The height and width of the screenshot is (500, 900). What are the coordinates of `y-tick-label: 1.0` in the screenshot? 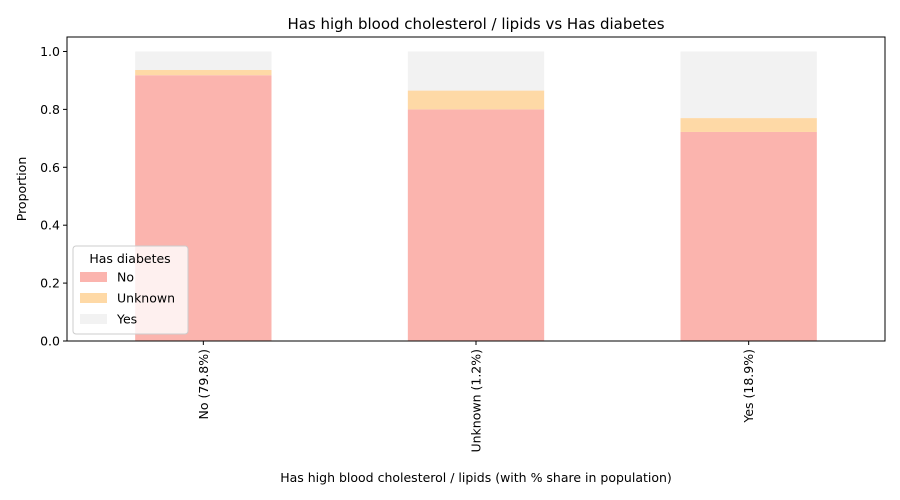 It's located at (50, 51).